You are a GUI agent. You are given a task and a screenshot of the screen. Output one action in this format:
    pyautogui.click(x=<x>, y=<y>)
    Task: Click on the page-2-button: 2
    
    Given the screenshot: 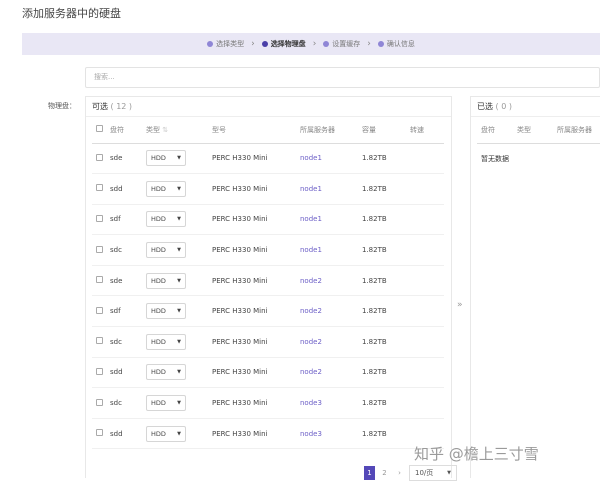 What is the action you would take?
    pyautogui.click(x=384, y=473)
    